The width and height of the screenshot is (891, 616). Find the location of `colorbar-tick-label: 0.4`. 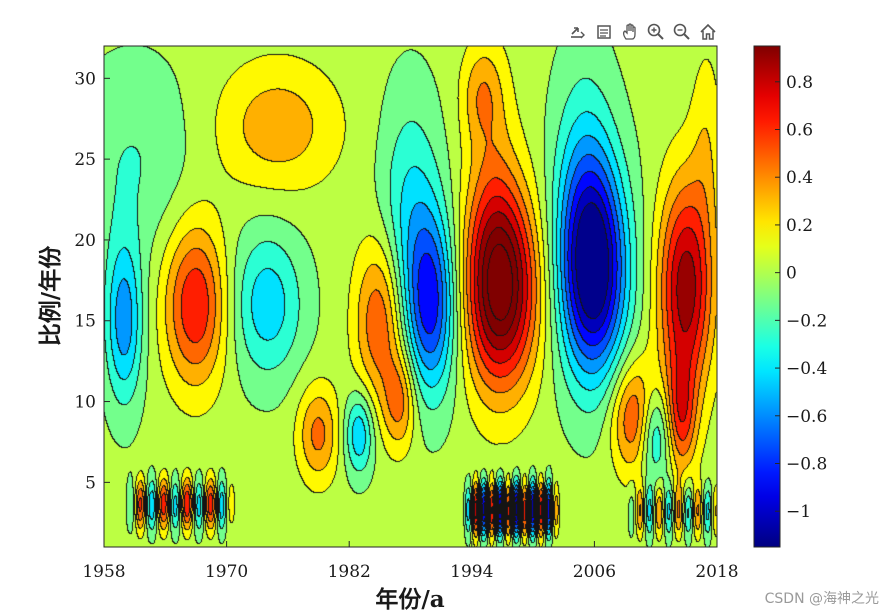

colorbar-tick-label: 0.4 is located at coordinates (799, 178).